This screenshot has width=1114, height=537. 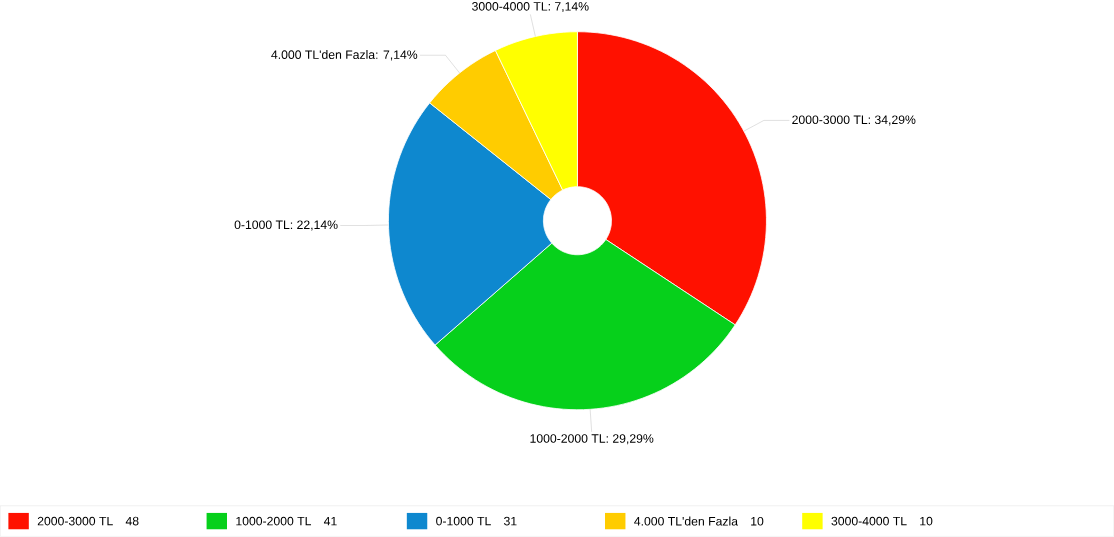 I want to click on legend-label: 1000-2000 TL, so click(x=274, y=521).